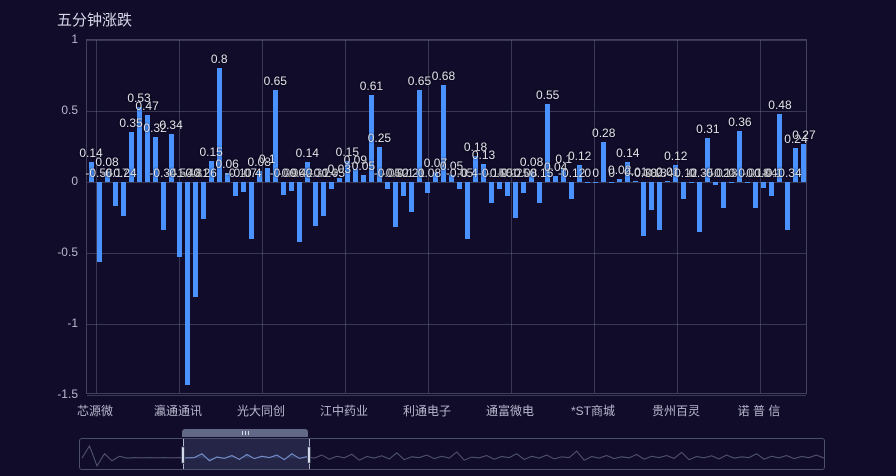 The image size is (896, 476). What do you see at coordinates (628, 153) in the screenshot?
I see `bar-value-label: 0.14` at bounding box center [628, 153].